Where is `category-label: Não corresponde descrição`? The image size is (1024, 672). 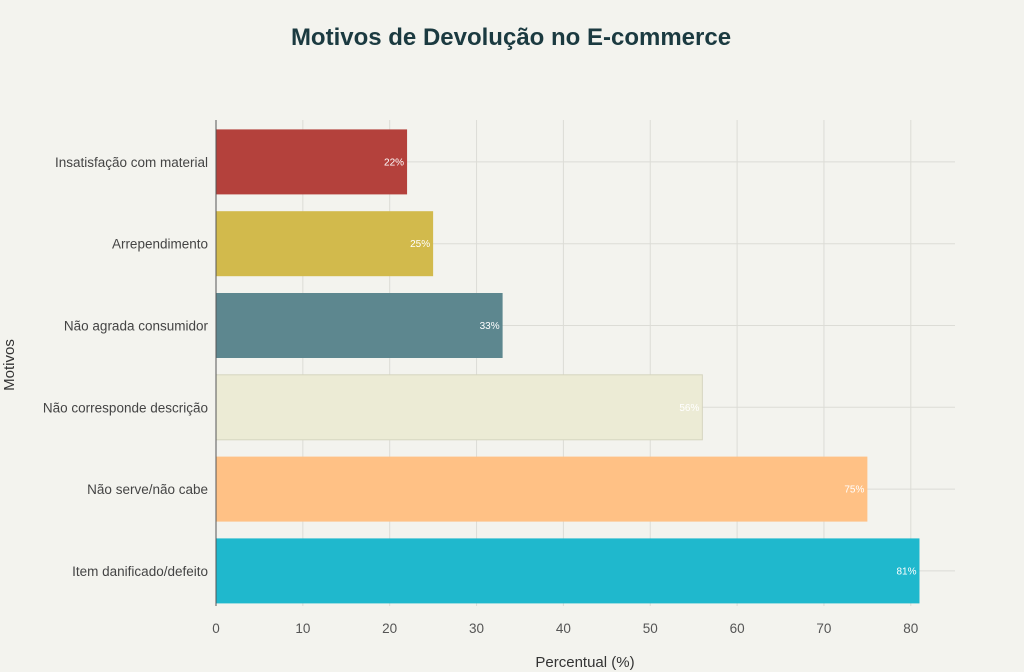 category-label: Não corresponde descrição is located at coordinates (125, 407).